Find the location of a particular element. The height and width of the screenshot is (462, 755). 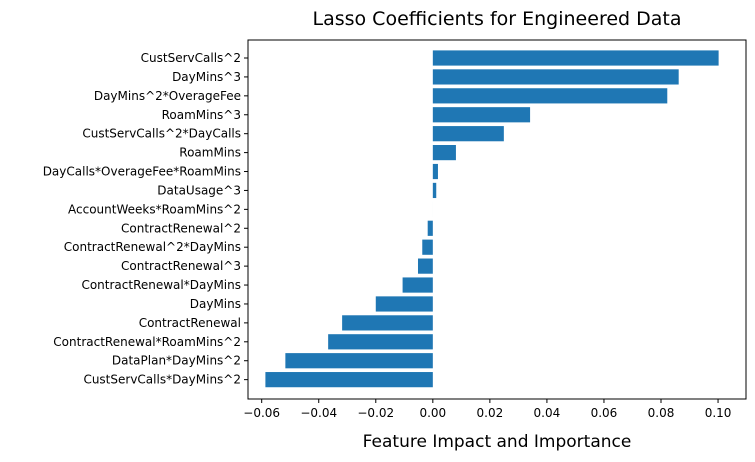

y-tick-label: ContractRenewal*RoamMins^2 is located at coordinates (147, 342).